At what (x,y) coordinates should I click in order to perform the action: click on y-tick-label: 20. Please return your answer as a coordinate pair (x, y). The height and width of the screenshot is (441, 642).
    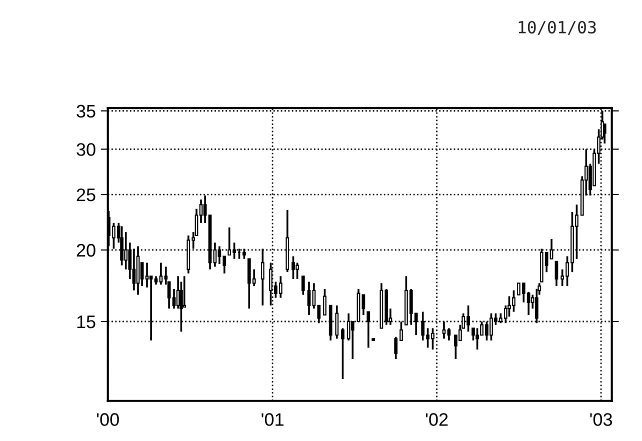
    Looking at the image, I should click on (86, 250).